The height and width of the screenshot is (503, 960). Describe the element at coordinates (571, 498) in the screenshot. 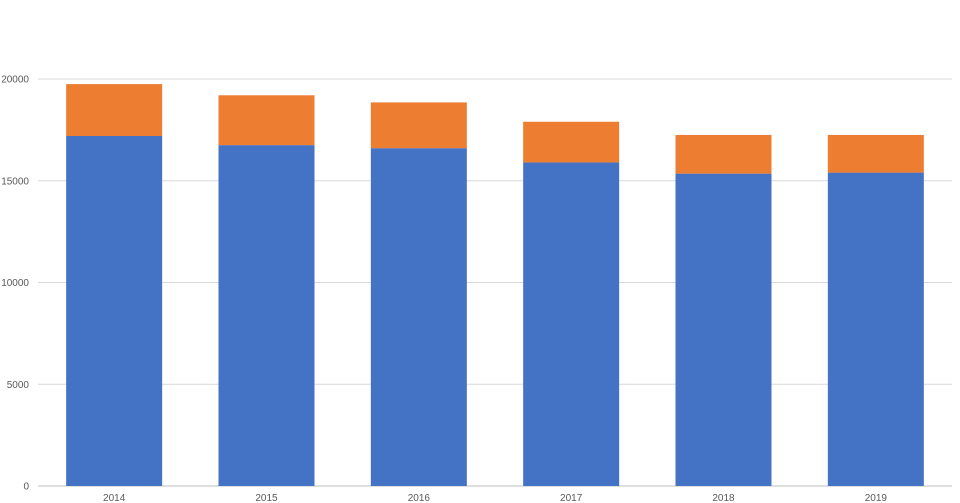

I see `x-tick-label: 2017` at that location.